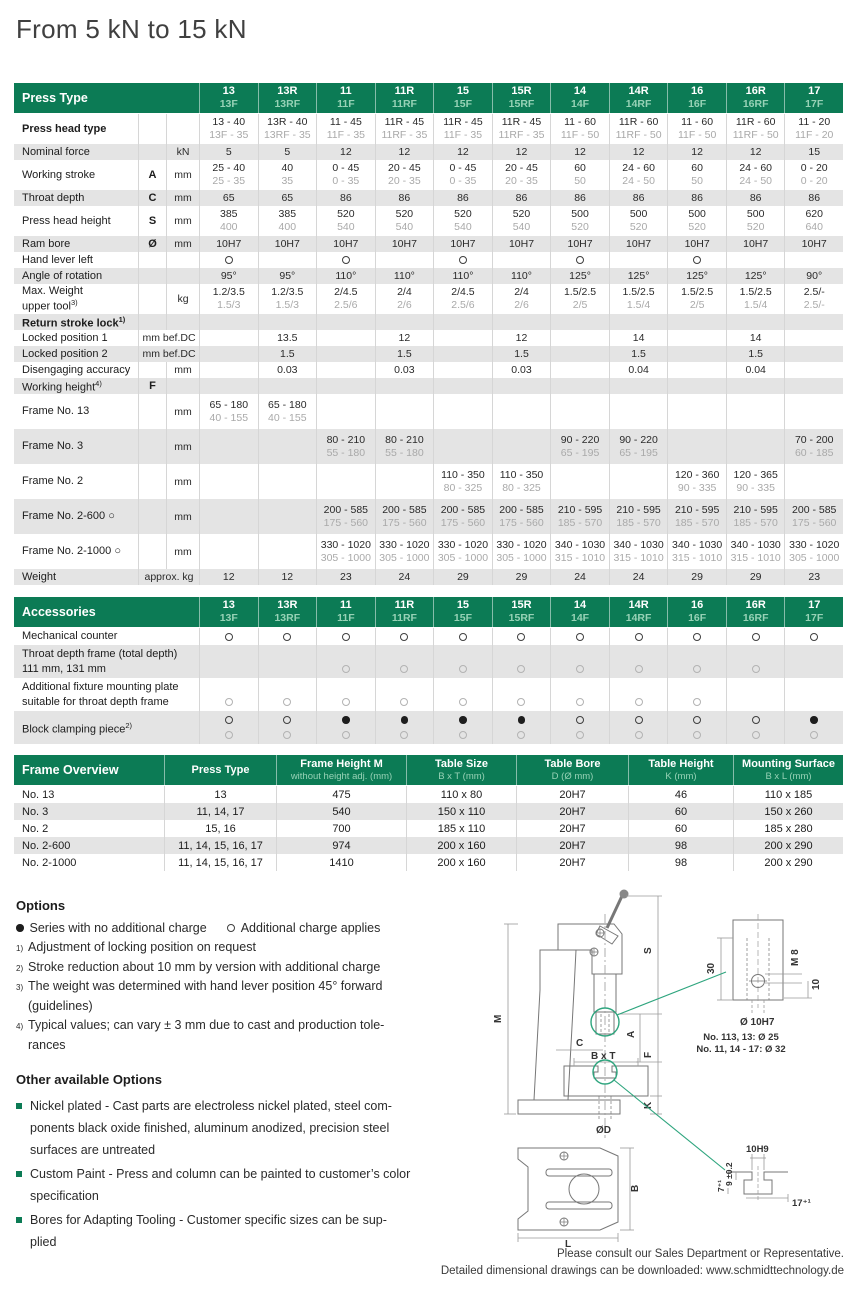 This screenshot has width=857, height=1292. Describe the element at coordinates (74, 322) in the screenshot. I see `row-label: Return stroke lock1)` at that location.